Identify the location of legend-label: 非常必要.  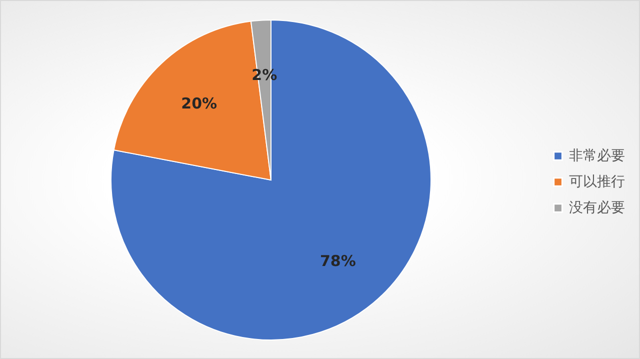
(597, 156).